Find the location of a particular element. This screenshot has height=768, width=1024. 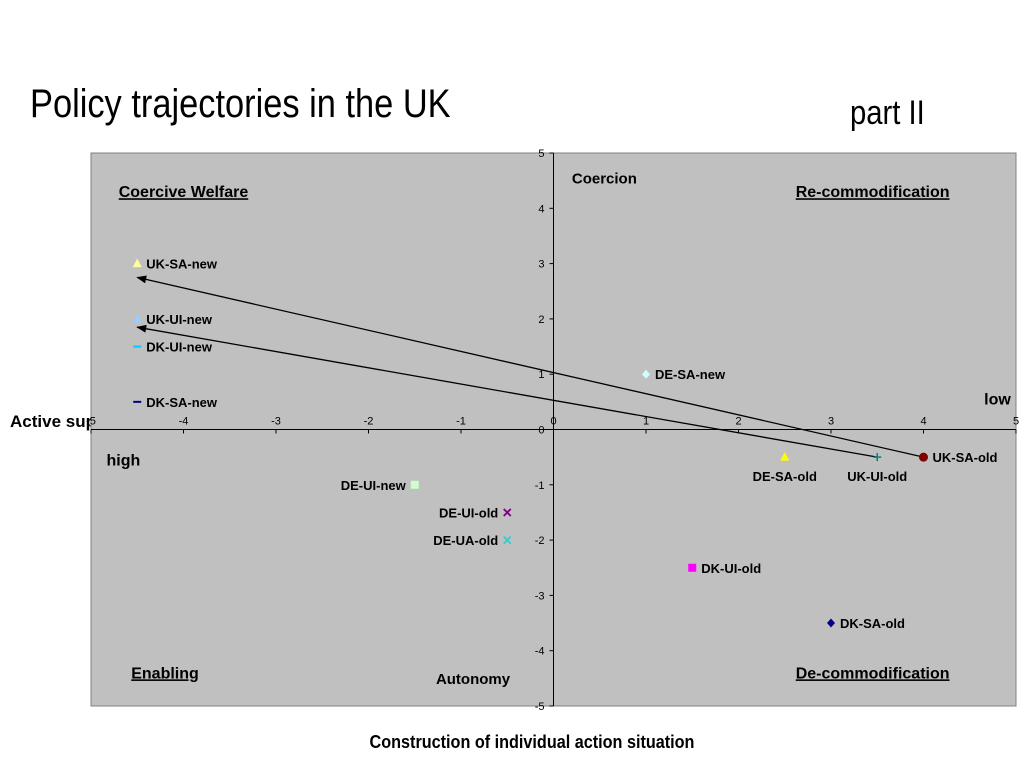

annotation-high: high is located at coordinates (123, 460).